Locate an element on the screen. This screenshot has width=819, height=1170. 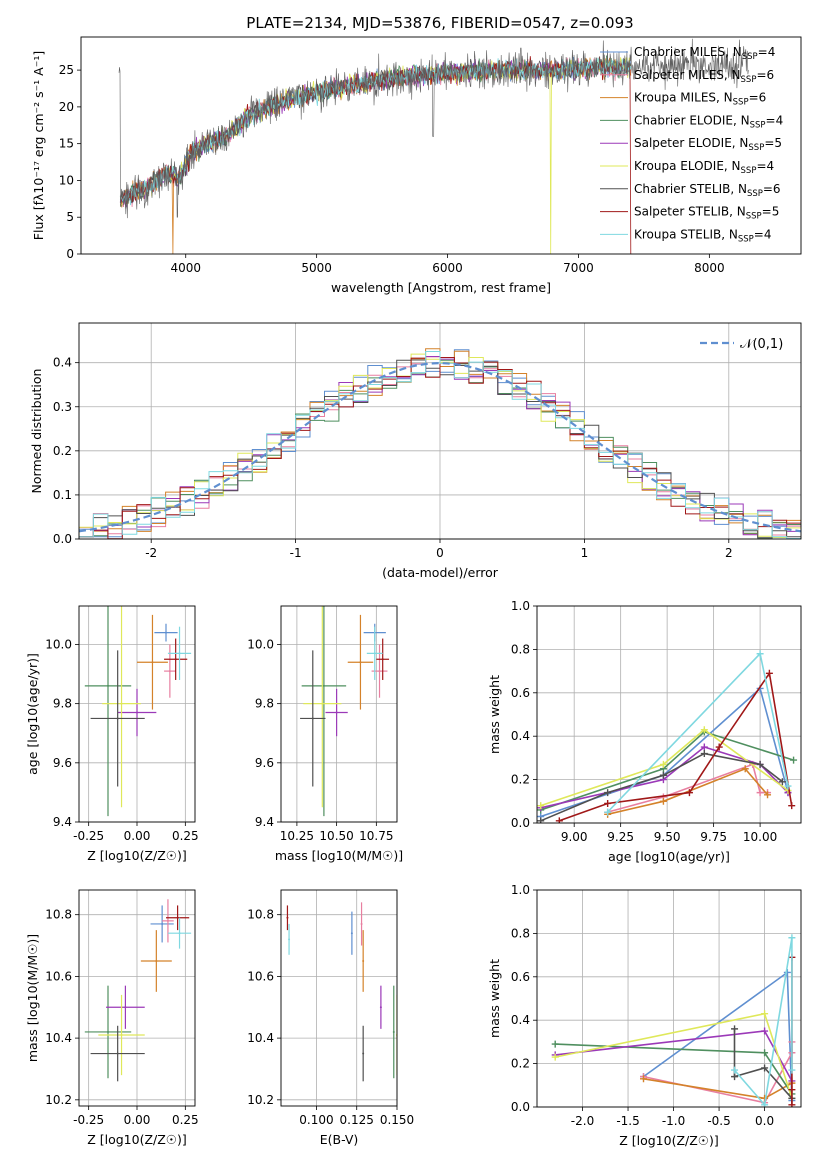
plot-area-massweight_vs_age is located at coordinates (667, 736).